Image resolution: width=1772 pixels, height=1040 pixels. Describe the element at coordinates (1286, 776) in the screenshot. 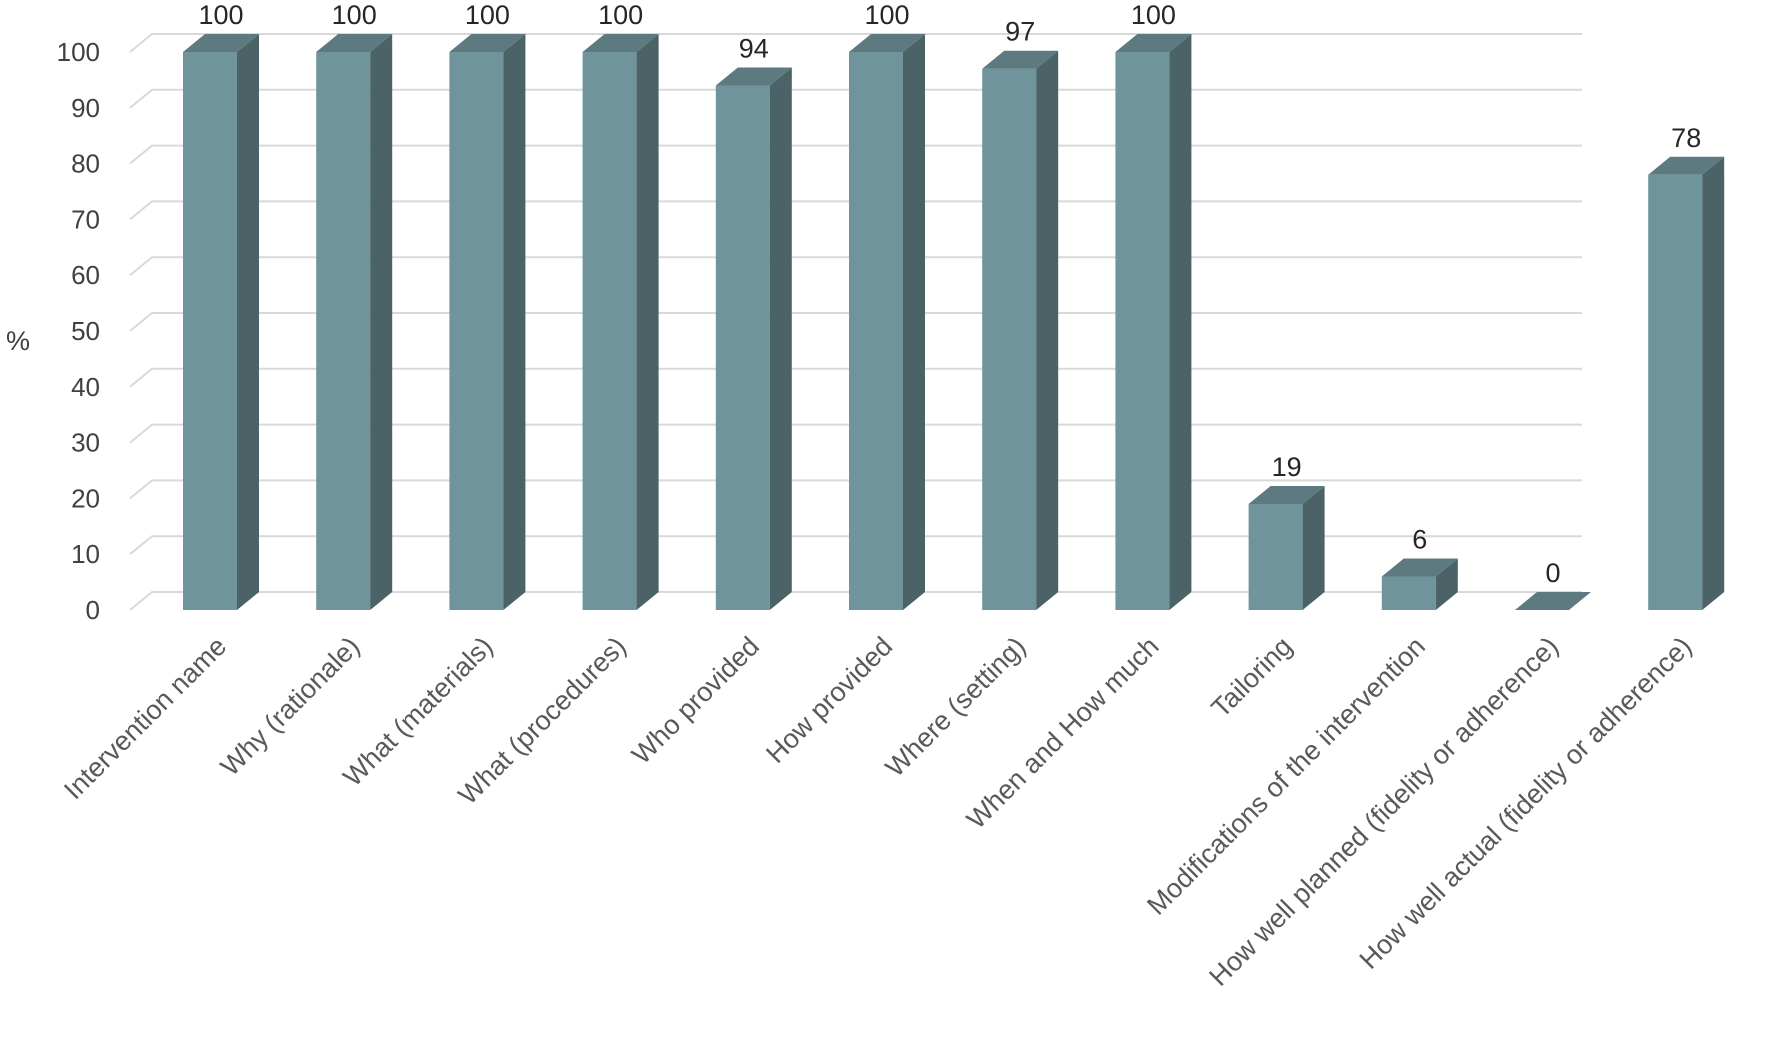

I see `category-label: Modifications of the intervention` at that location.